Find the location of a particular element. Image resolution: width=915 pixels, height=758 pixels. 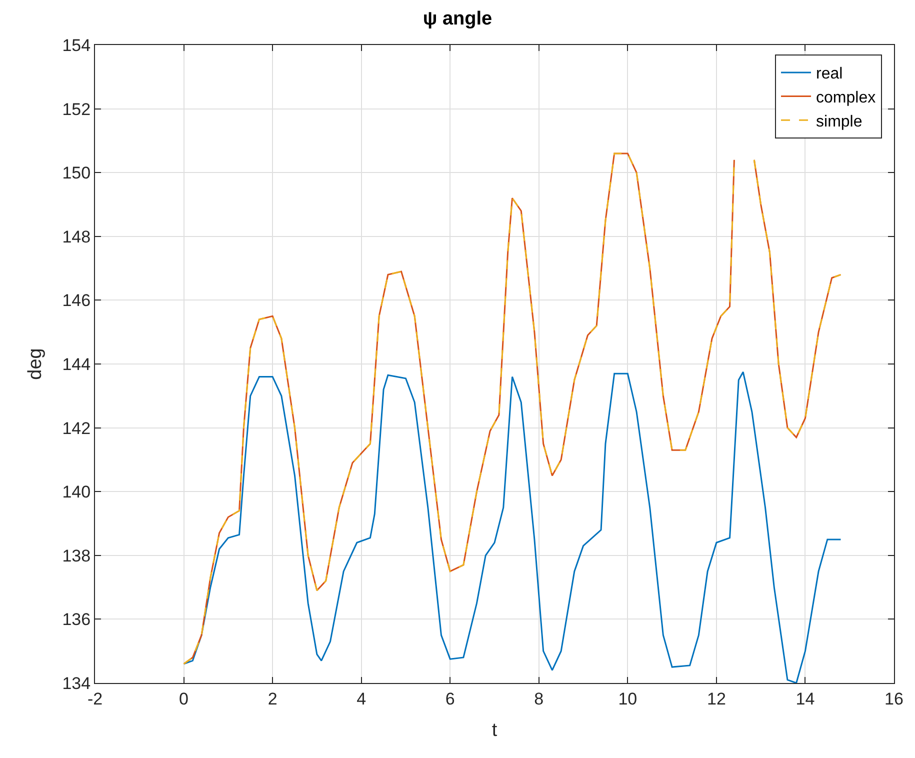

legend-label: simple is located at coordinates (839, 121).